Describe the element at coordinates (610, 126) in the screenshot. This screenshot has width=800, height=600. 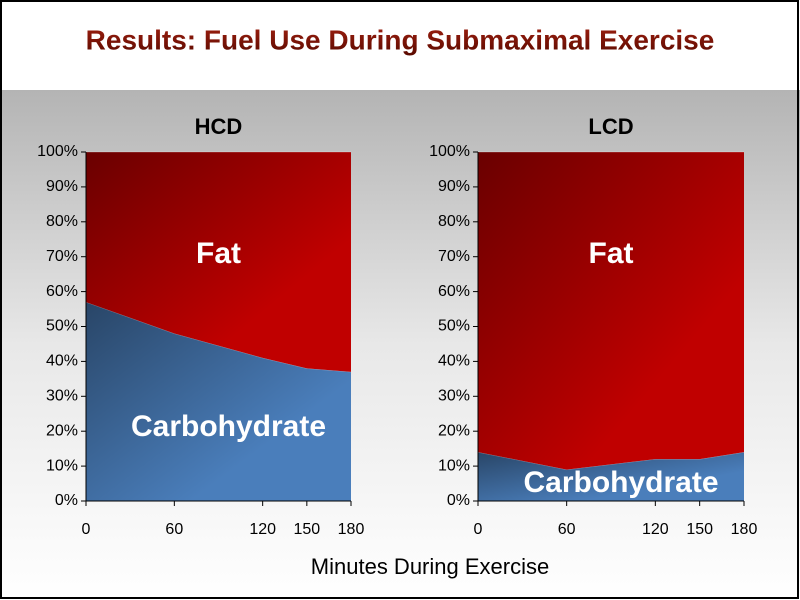
I see `chart-title: LCD` at that location.